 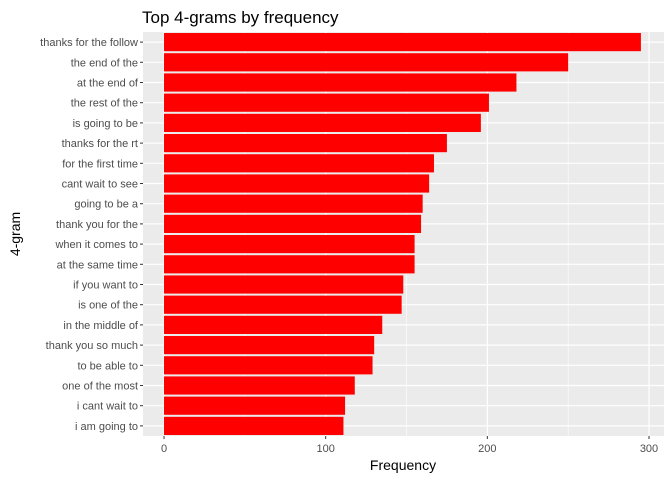 I want to click on chart-title: Top 4-grams by frequency, so click(x=240, y=17).